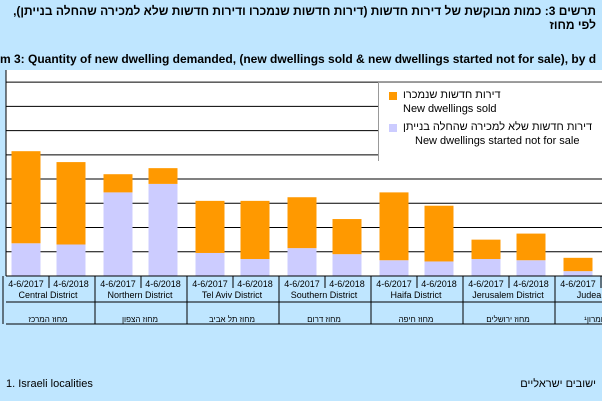 The height and width of the screenshot is (401, 602). I want to click on legend-swatch-sold, so click(393, 96).